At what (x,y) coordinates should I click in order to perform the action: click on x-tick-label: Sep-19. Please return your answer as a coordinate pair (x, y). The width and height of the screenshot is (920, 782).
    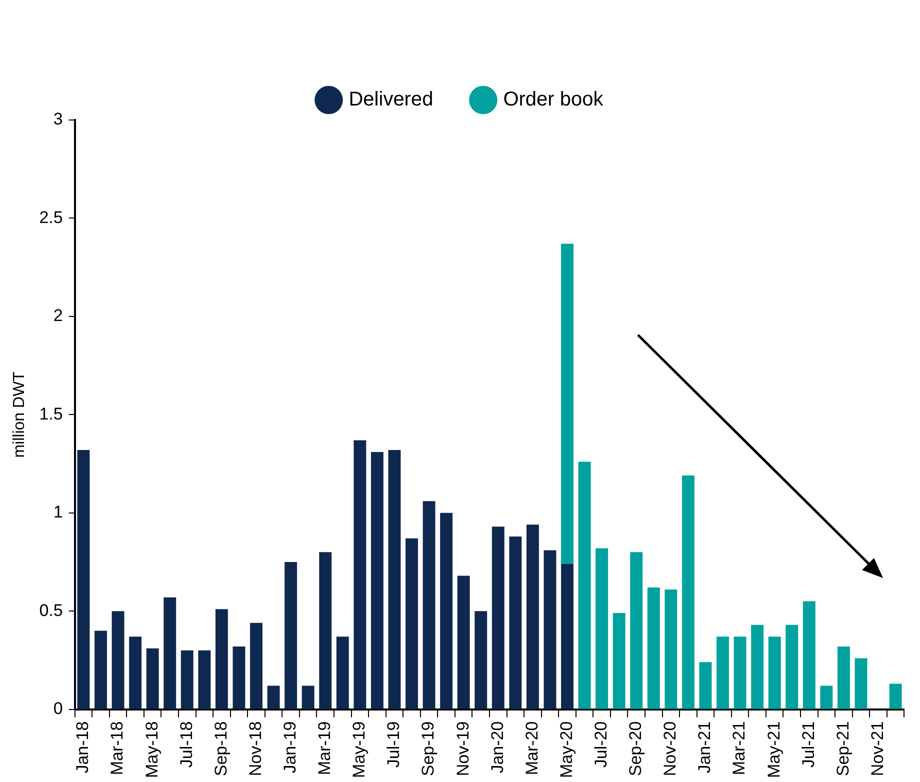
    Looking at the image, I should click on (428, 748).